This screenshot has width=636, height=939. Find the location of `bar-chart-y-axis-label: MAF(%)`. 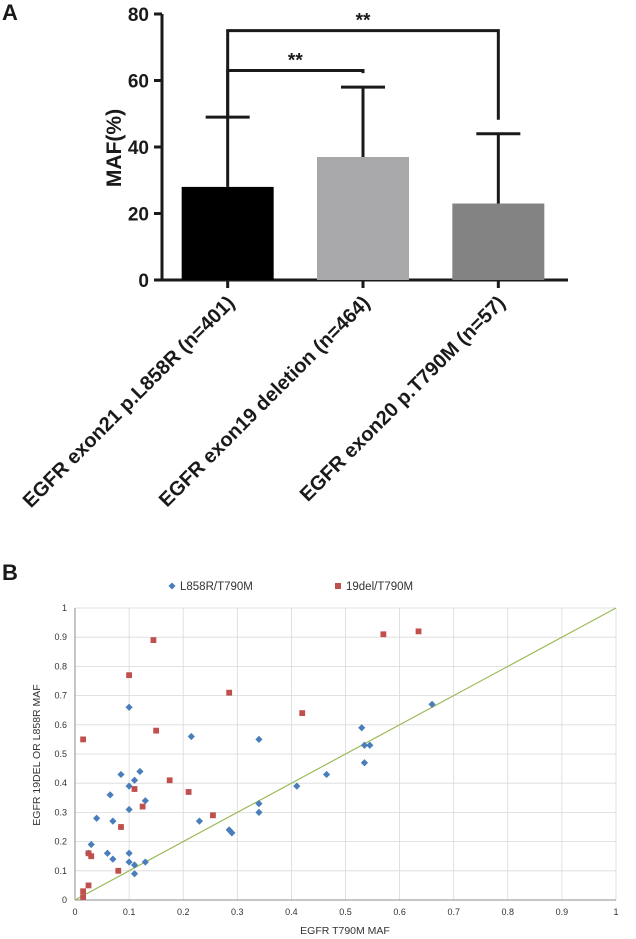

bar-chart-y-axis-label: MAF(%) is located at coordinates (114, 148).